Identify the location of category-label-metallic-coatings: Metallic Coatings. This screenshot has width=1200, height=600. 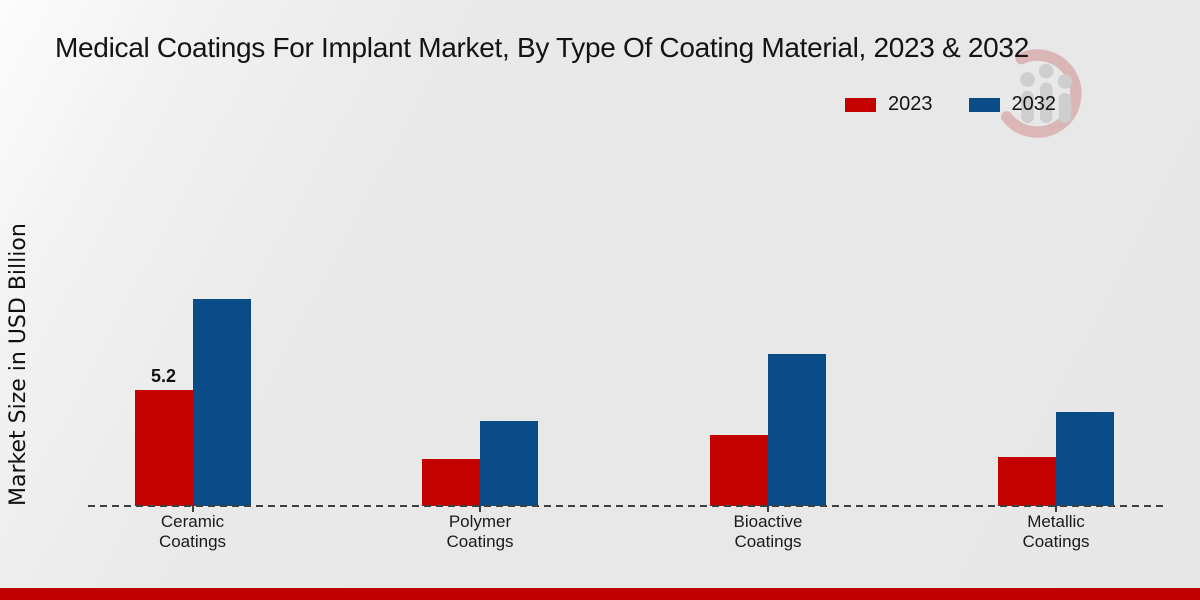
(1056, 532).